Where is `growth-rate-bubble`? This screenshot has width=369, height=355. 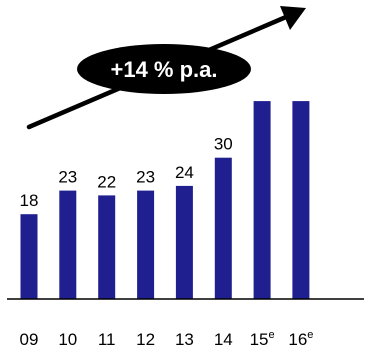 growth-rate-bubble is located at coordinates (164, 69).